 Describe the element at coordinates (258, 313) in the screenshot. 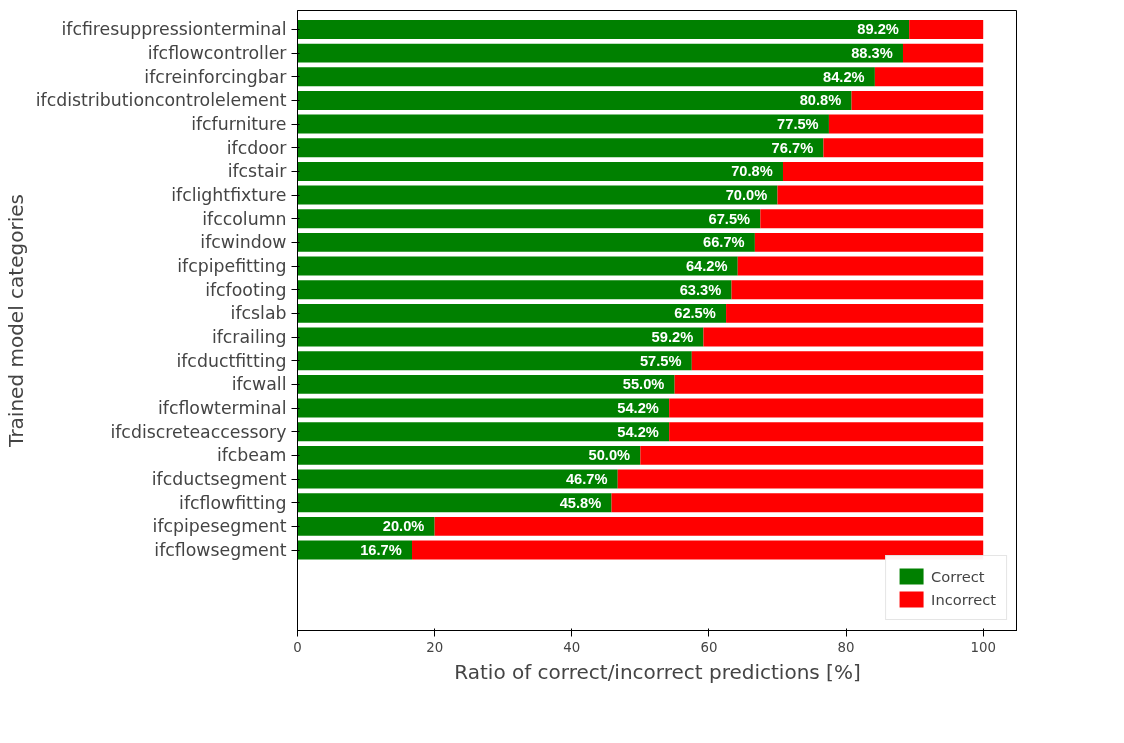

I see `y-tick-label: ifcslab` at that location.